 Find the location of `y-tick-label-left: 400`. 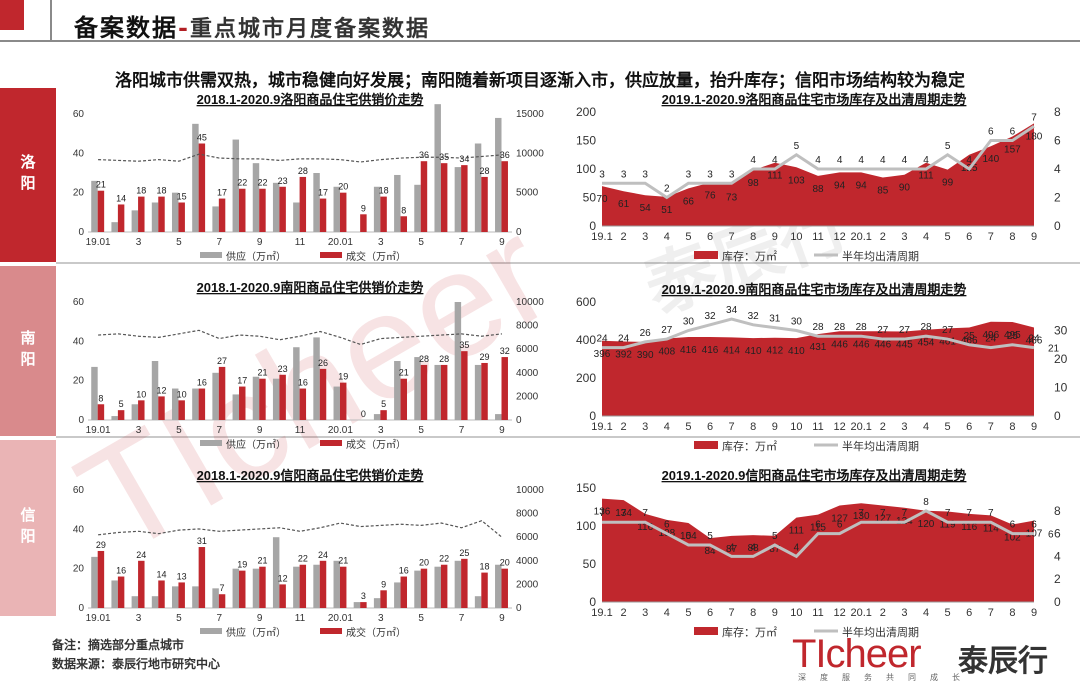

y-tick-label-left: 400 is located at coordinates (586, 340).